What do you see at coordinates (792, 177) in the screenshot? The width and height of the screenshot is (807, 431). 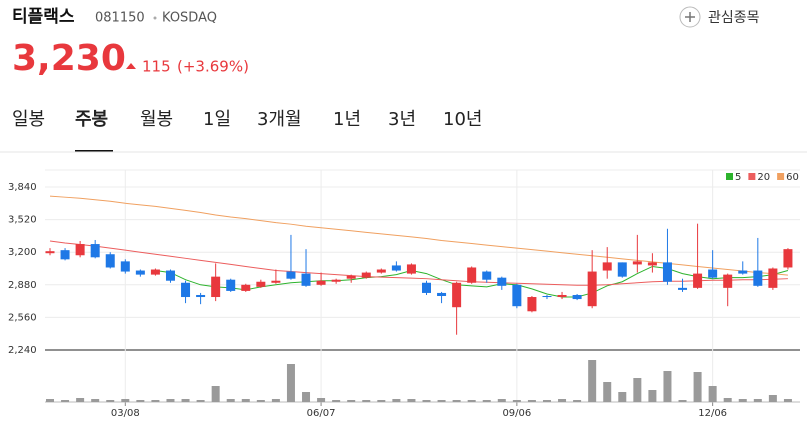 I see `legend-label: 60` at bounding box center [792, 177].